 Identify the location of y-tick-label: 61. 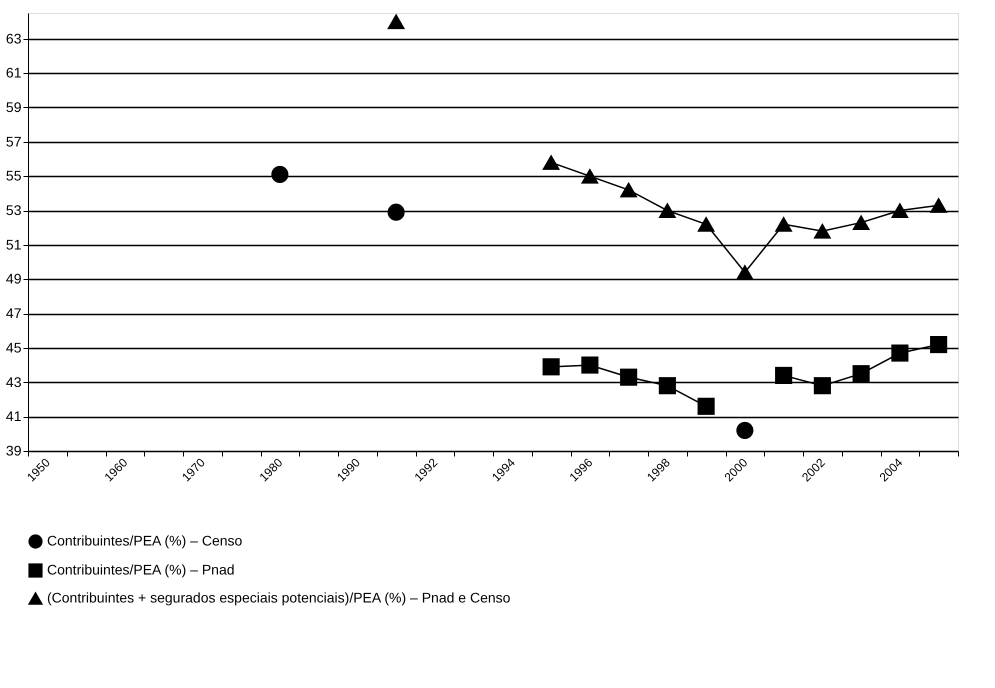
(14, 72).